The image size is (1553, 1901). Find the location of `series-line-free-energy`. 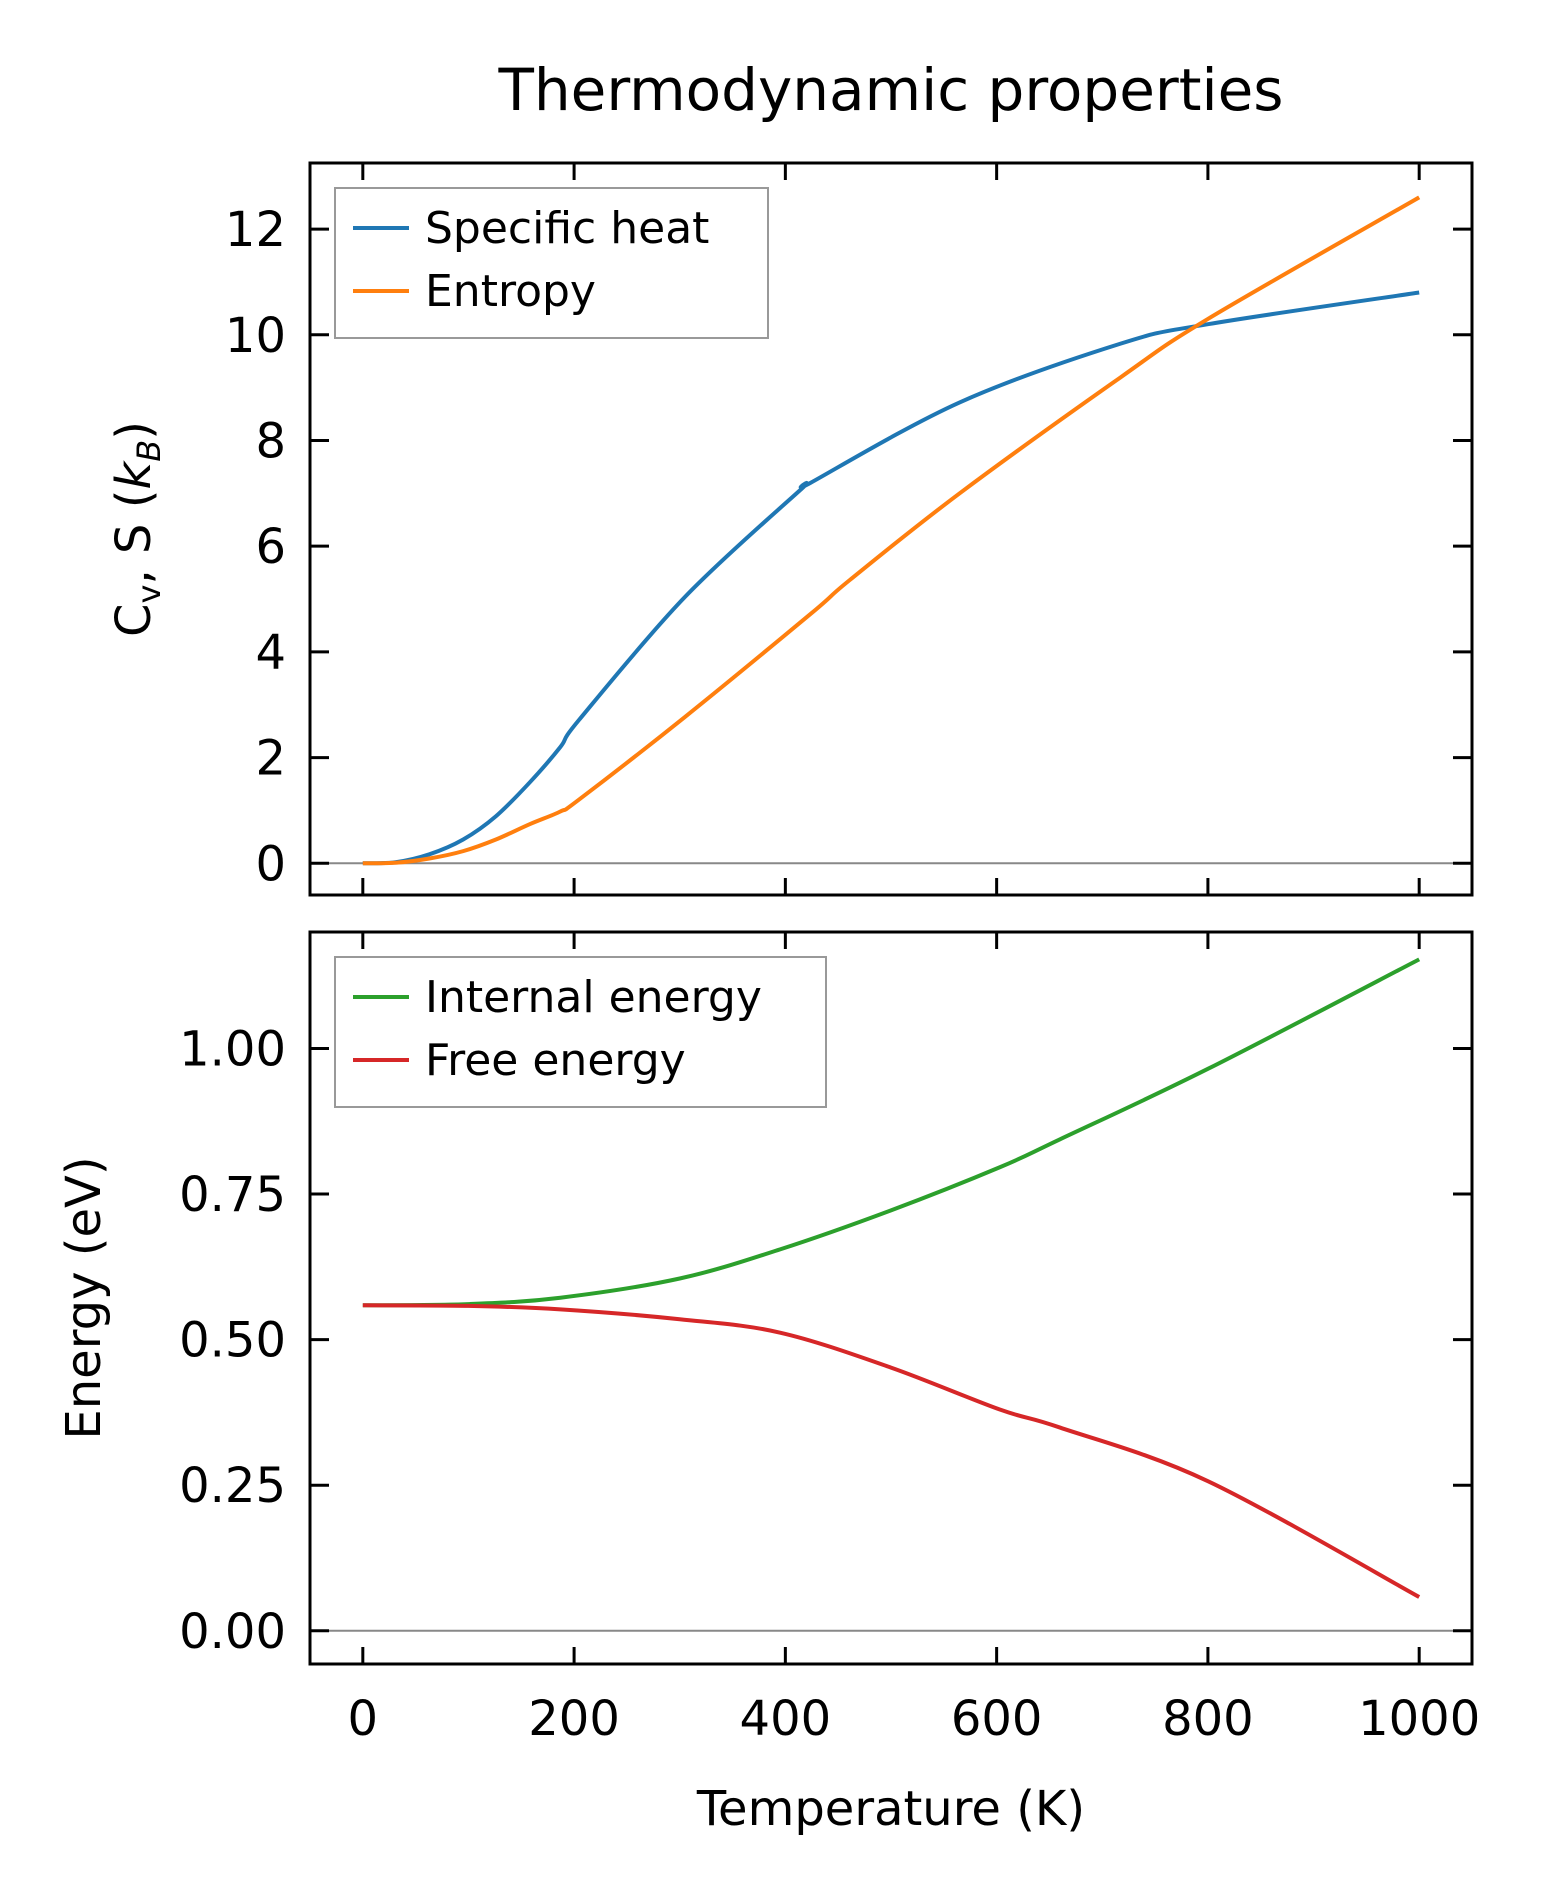

series-line-free-energy is located at coordinates (891, 1451).